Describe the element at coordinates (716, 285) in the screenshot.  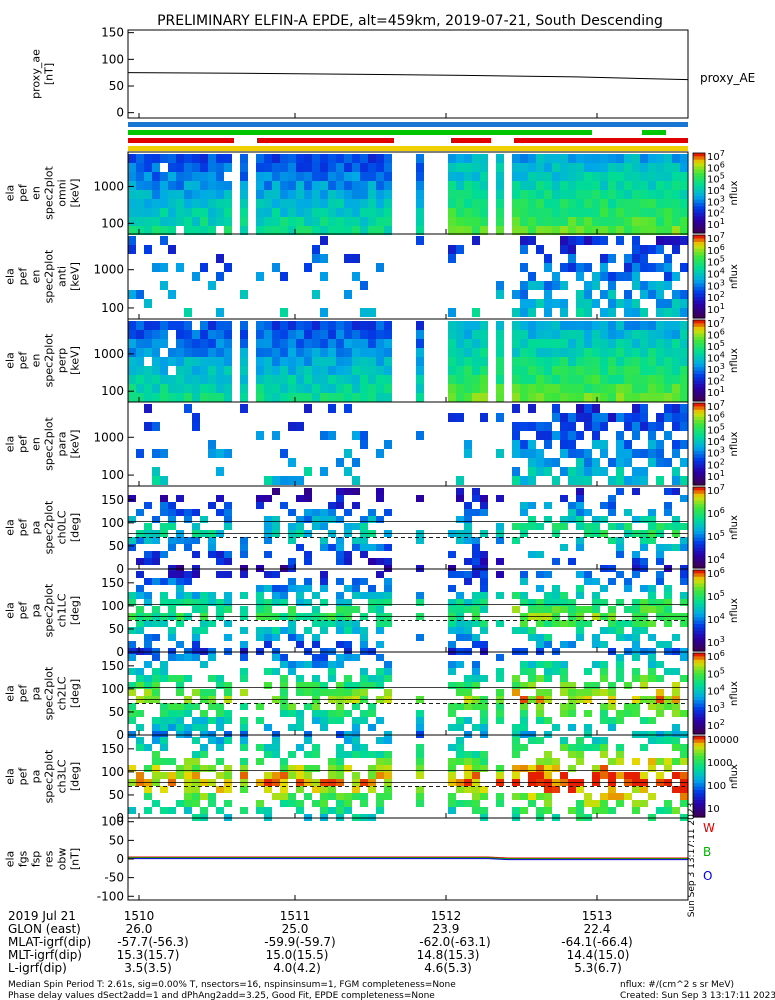
I see `colorbar-tick-label: 10³` at that location.